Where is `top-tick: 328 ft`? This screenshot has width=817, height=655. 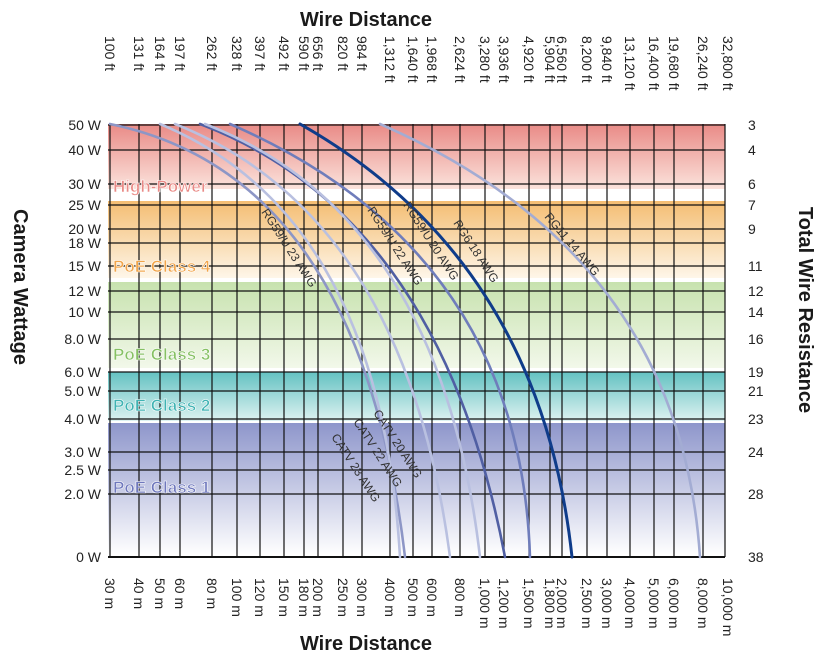
top-tick: 328 ft is located at coordinates (237, 53).